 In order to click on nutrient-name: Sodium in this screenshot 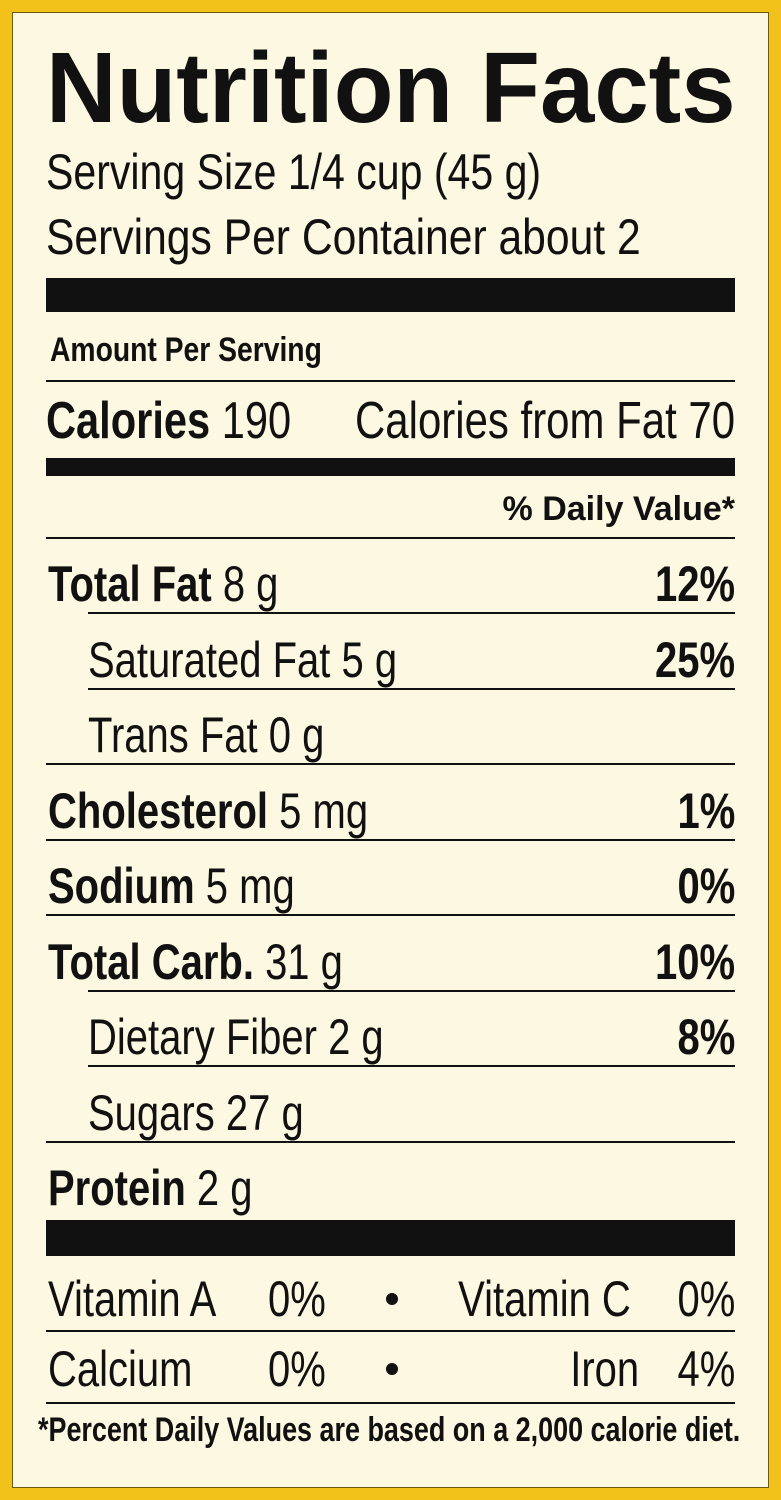, I will do `click(121, 886)`.